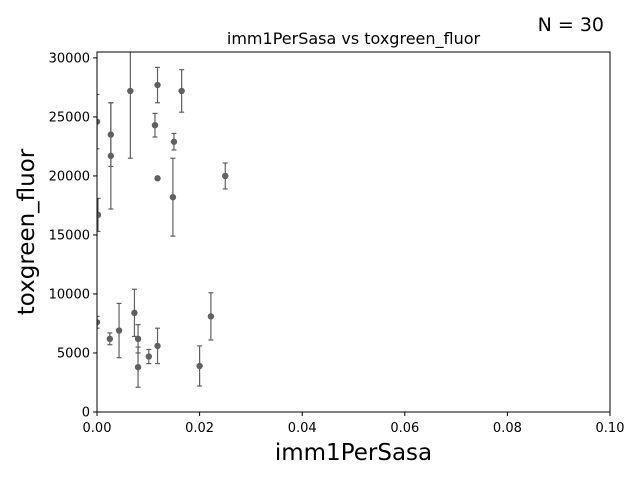  Describe the element at coordinates (199, 428) in the screenshot. I see `x-tick-label: 0.02` at that location.